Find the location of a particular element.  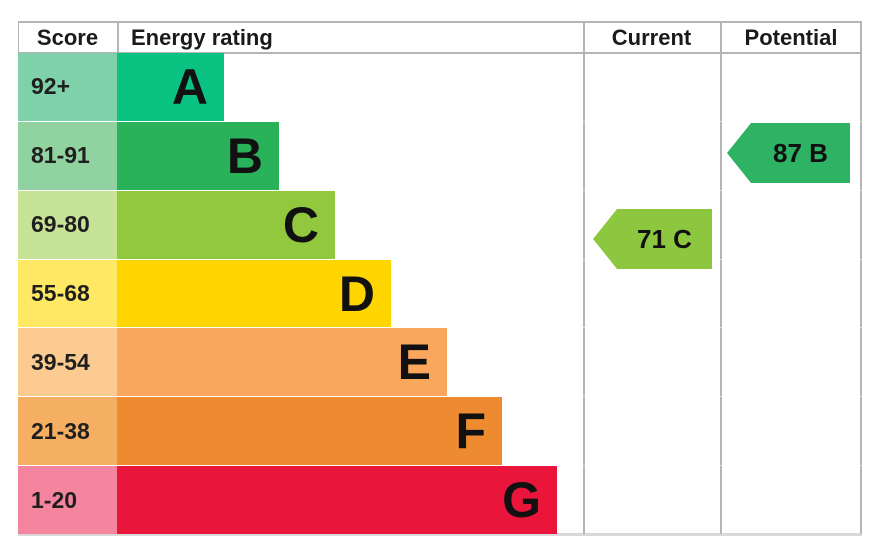

score-range: 1-20 is located at coordinates (67, 500).